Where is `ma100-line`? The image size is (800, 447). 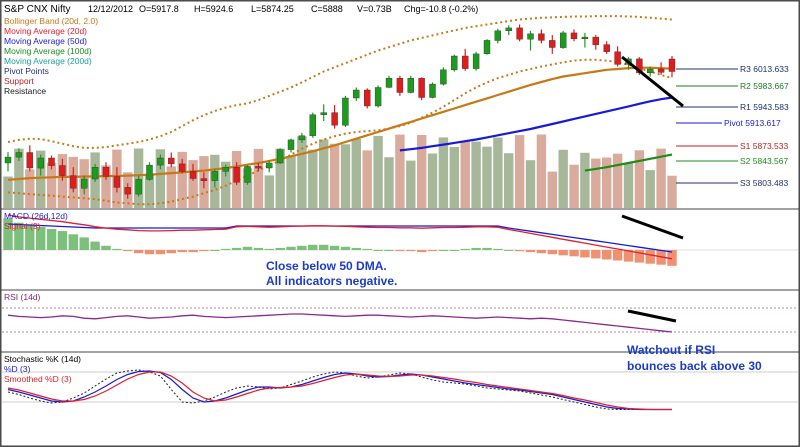 ma100-line is located at coordinates (628, 162).